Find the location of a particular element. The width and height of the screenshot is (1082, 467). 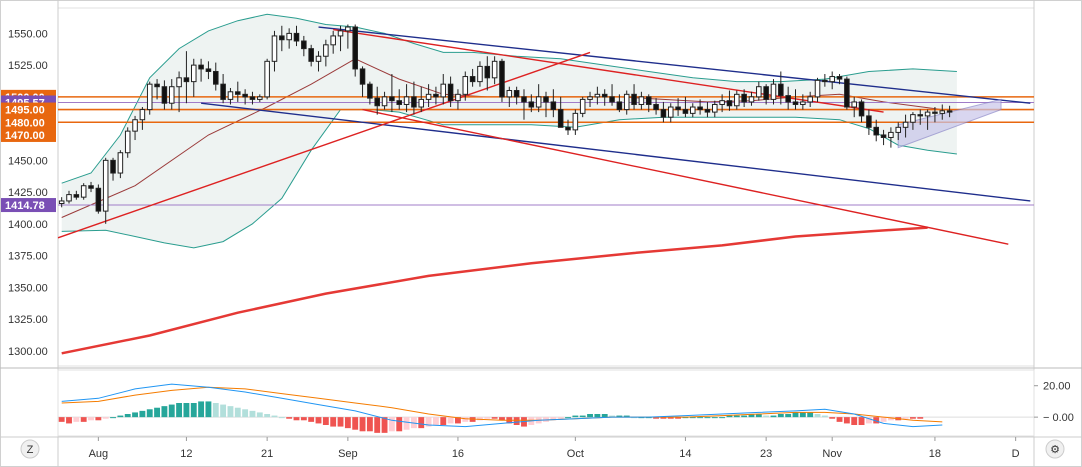

macd-plot-area is located at coordinates (546, 403).